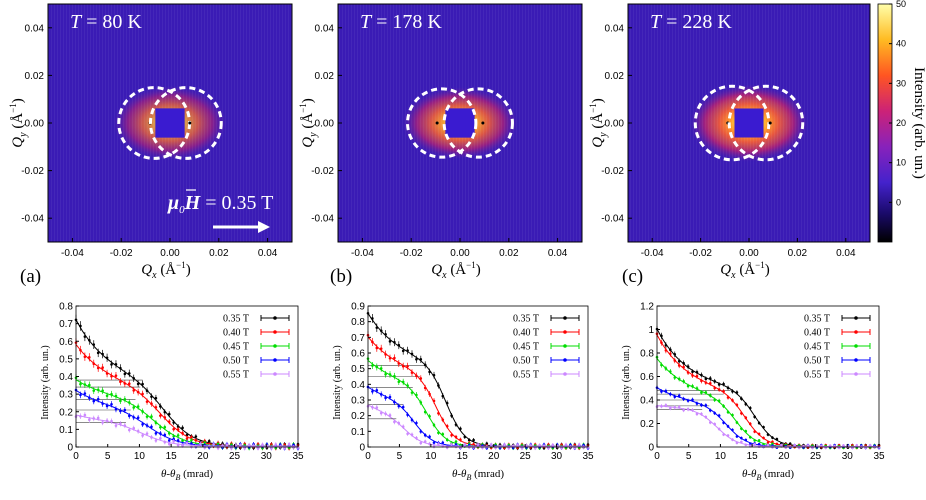 Image resolution: width=926 pixels, height=500 pixels. What do you see at coordinates (358, 354) in the screenshot?
I see `y-tick-label: 0.6` at bounding box center [358, 354].